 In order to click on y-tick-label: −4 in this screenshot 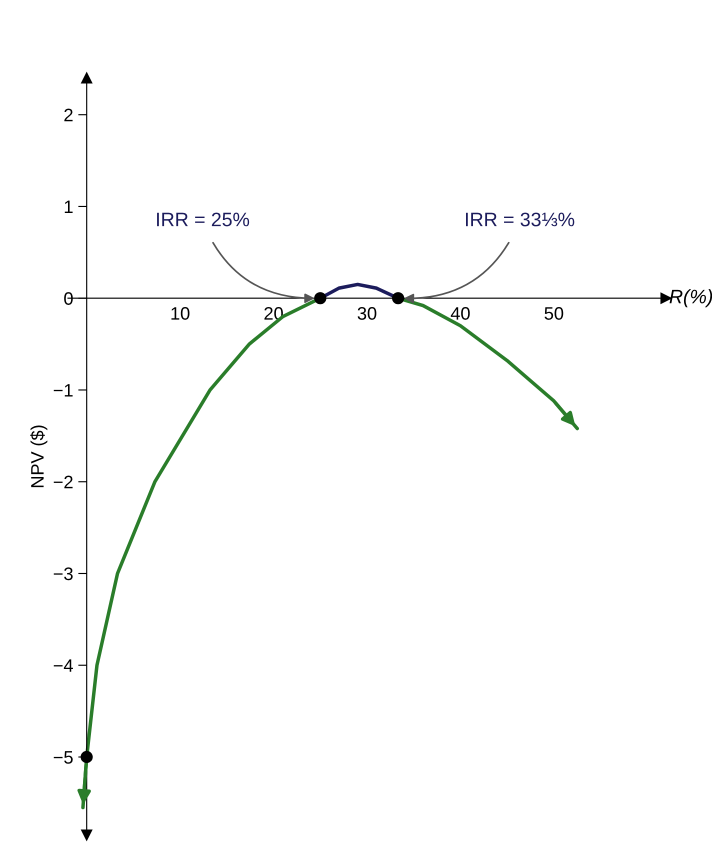, I will do `click(63, 665)`.